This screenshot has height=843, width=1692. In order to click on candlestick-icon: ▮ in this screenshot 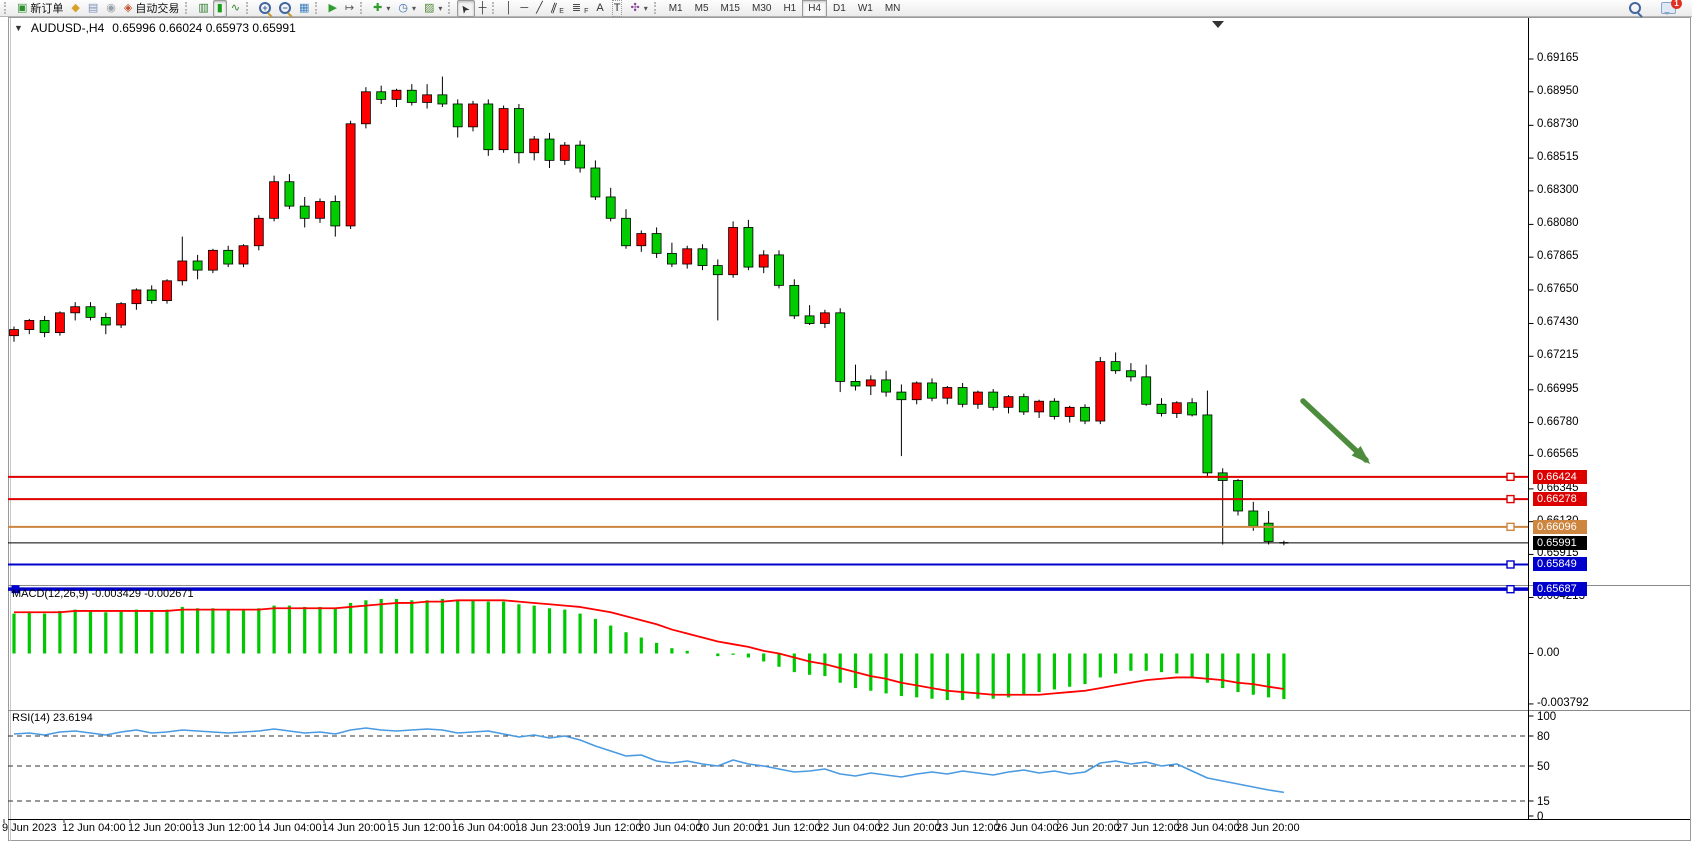, I will do `click(219, 7)`.